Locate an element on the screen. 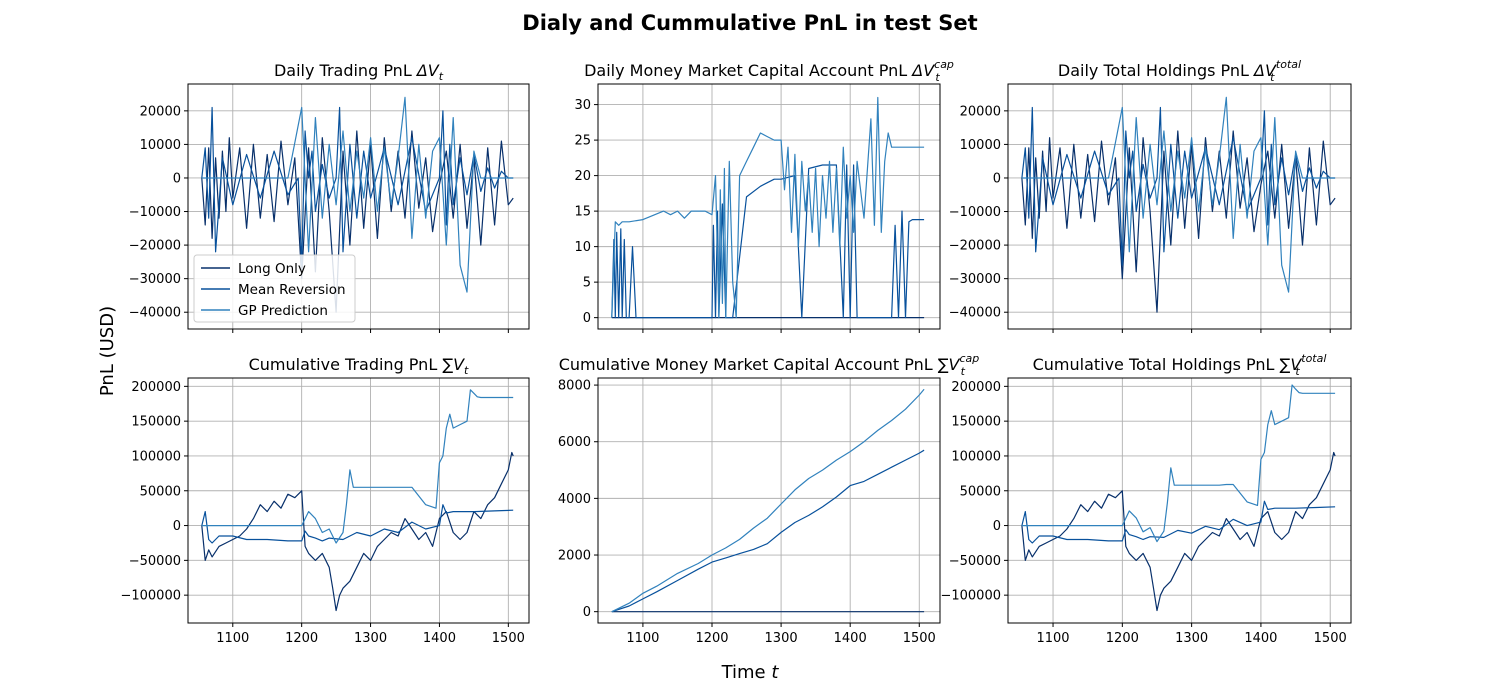 This screenshot has width=1500, height=700. y-tick-label: −10000 is located at coordinates (155, 212).